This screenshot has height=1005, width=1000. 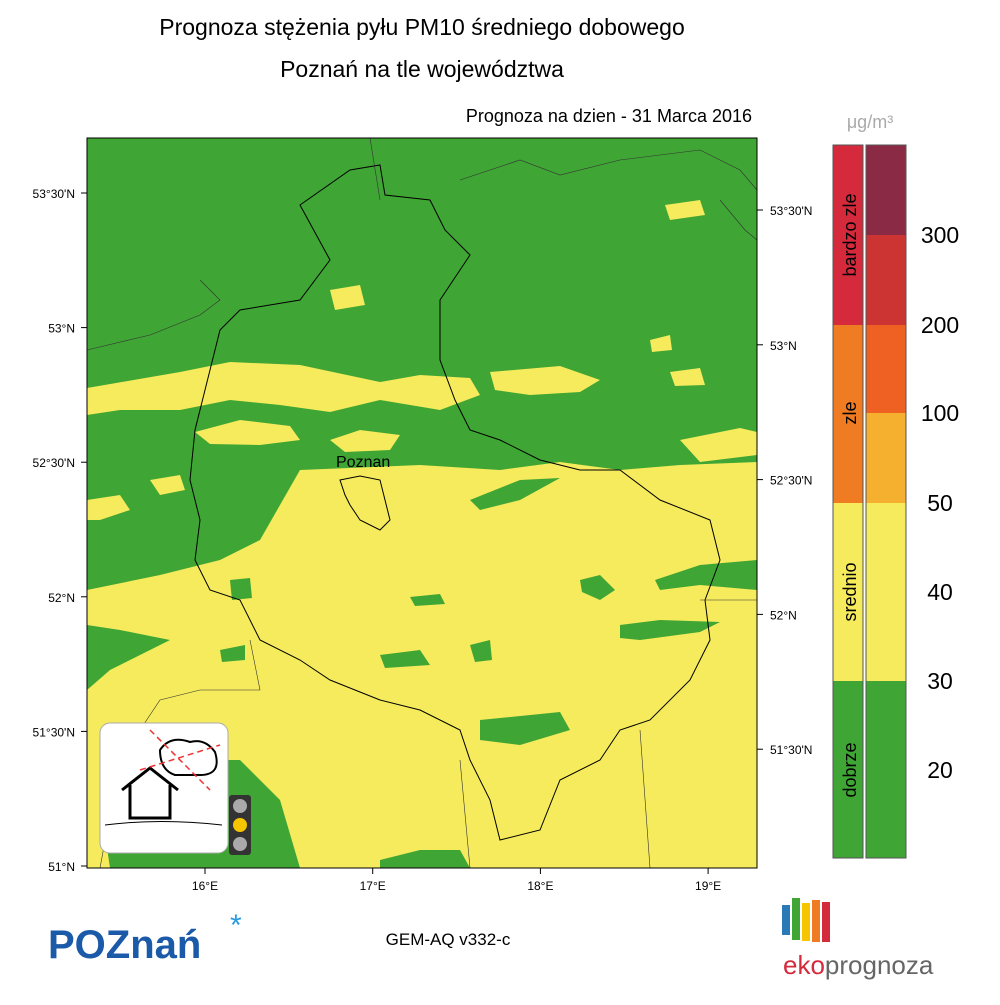 I want to click on logo-ekoprognoza: ekoprognoza, so click(x=858, y=965).